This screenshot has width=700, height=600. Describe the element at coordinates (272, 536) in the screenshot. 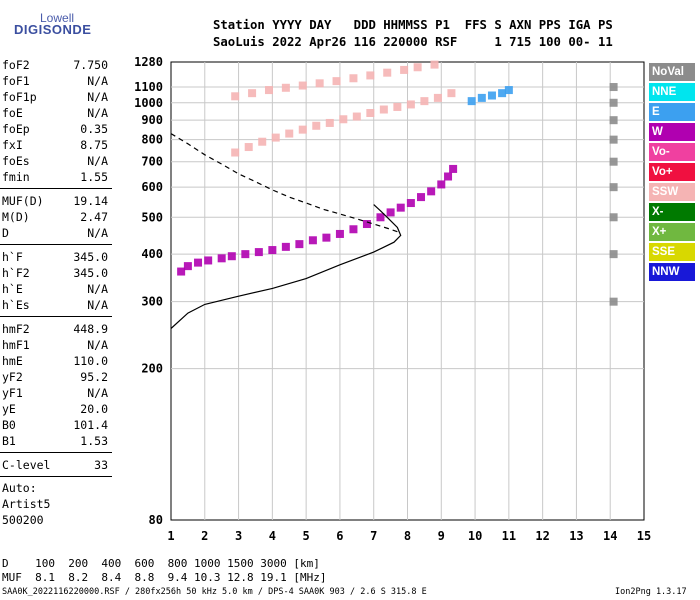

I see `x-tick-label: 4` at that location.